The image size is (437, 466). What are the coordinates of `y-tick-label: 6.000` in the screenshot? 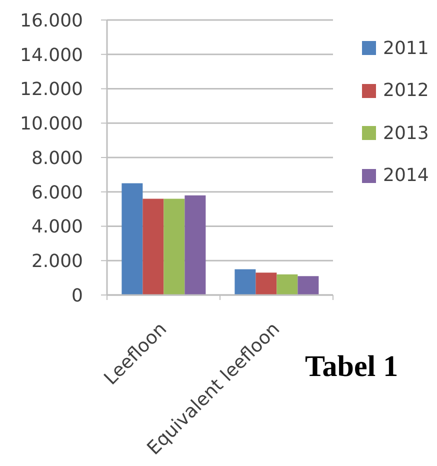 It's located at (57, 193).